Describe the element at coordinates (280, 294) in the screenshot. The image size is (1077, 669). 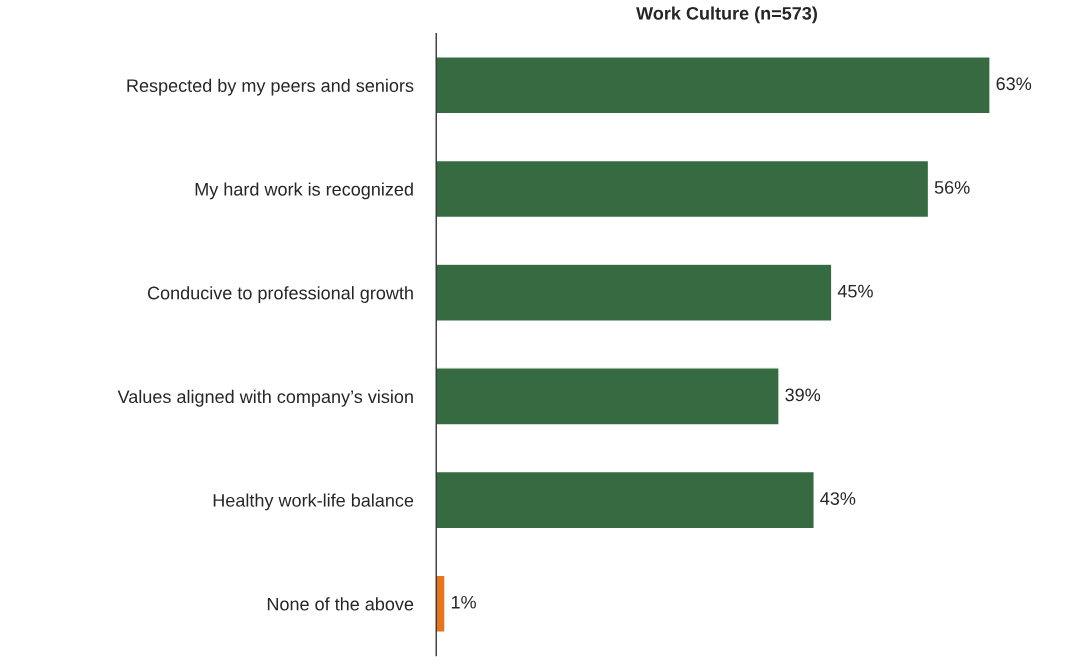
I see `y-tick-label: Conducive to professional growth` at that location.